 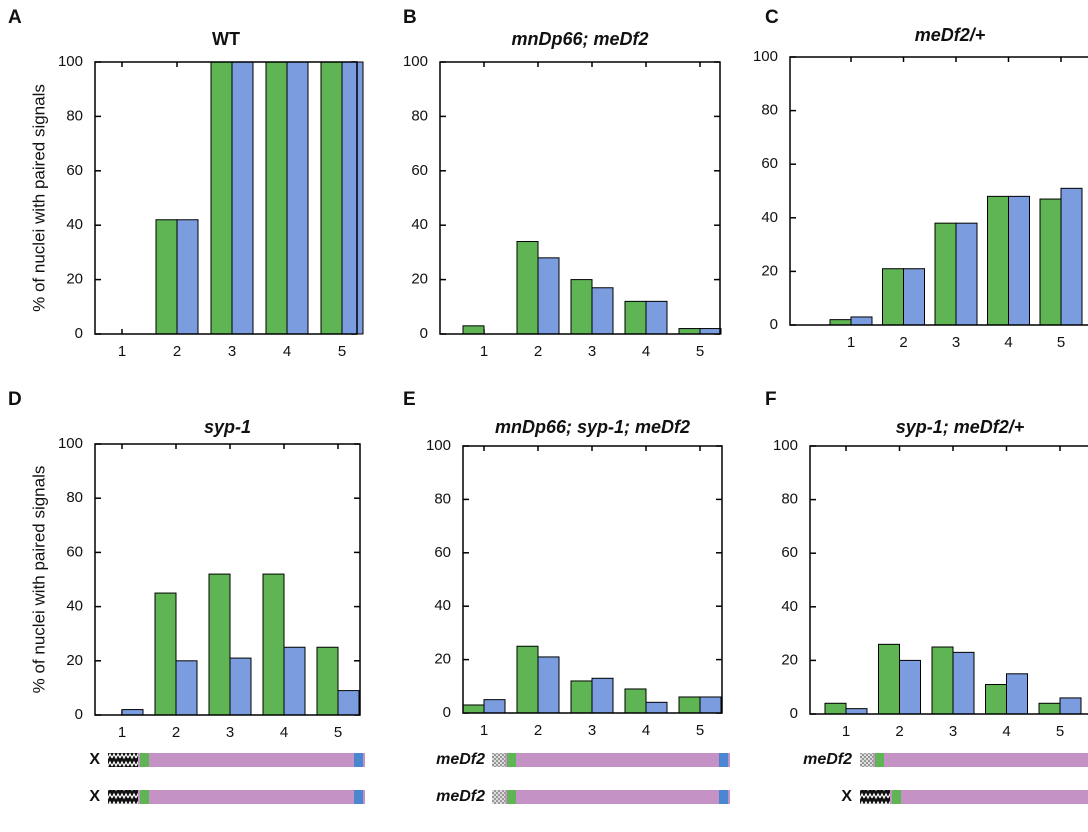 What do you see at coordinates (284, 732) in the screenshot?
I see `x-tick-label: 4` at bounding box center [284, 732].